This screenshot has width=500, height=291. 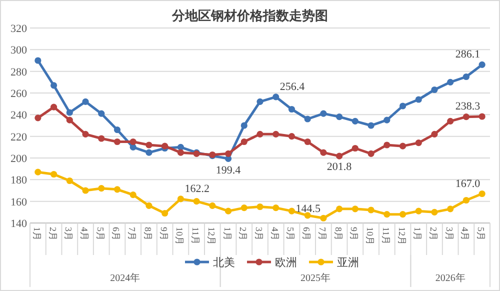 I want to click on legend-label: 北美, so click(x=224, y=262).